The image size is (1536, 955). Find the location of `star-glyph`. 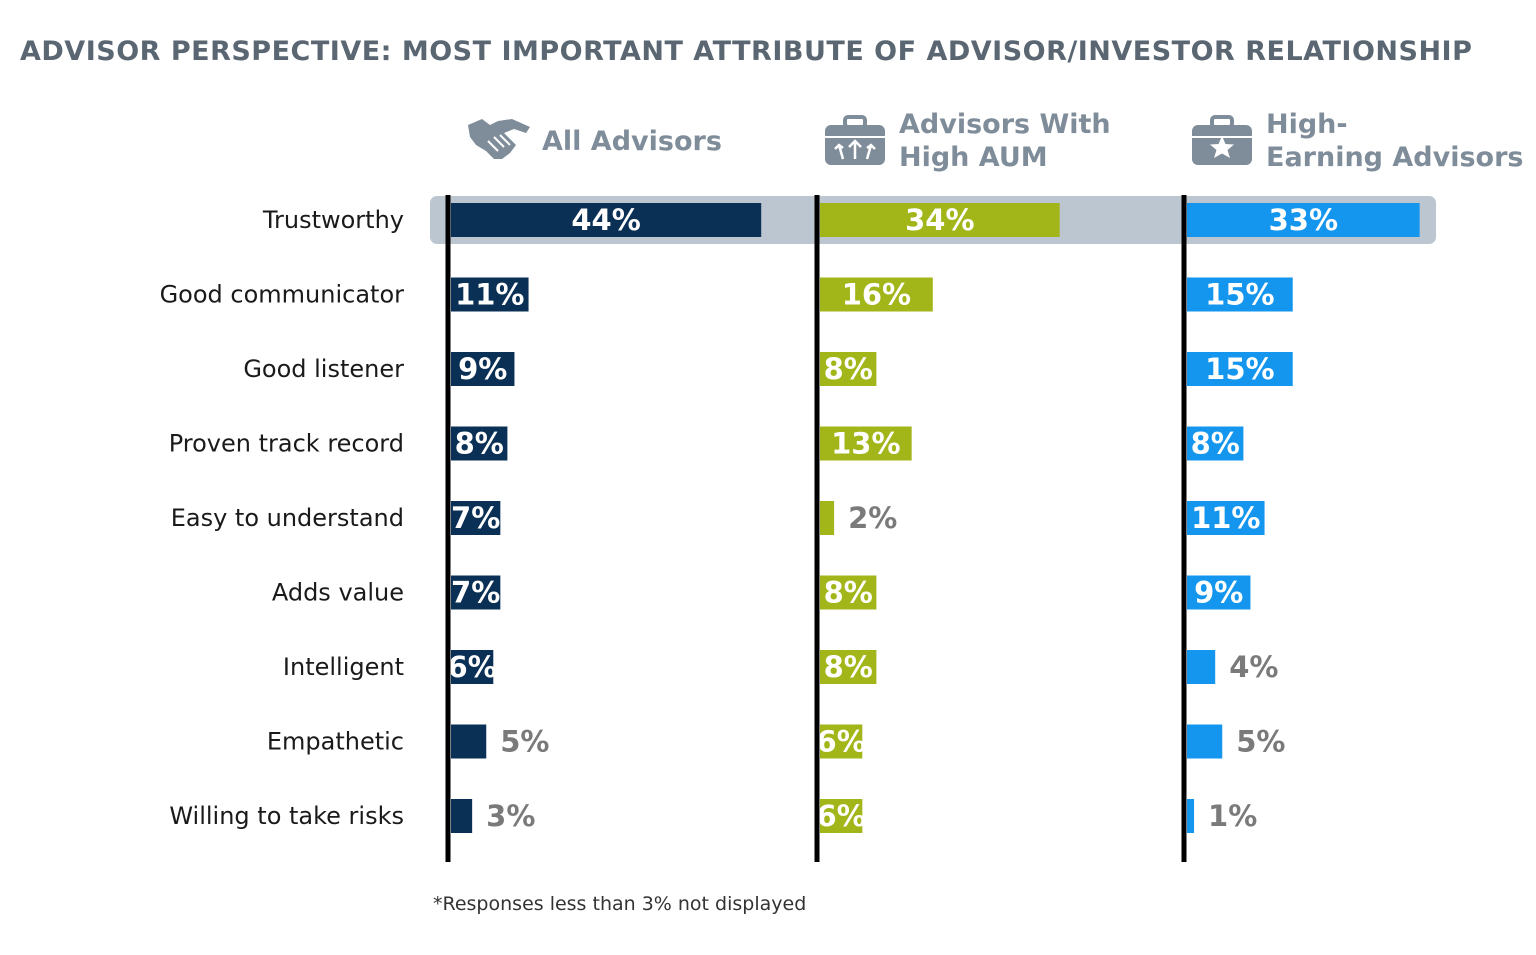

star-glyph is located at coordinates (1222, 147).